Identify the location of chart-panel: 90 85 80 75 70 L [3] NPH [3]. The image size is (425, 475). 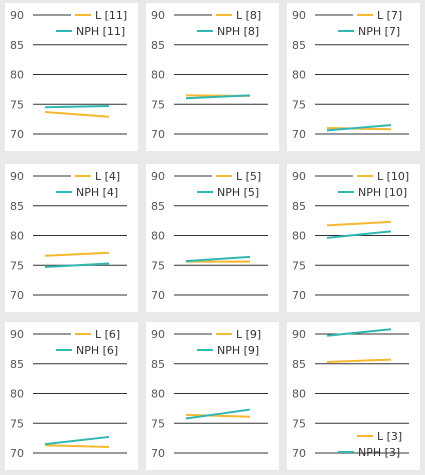
(353, 396).